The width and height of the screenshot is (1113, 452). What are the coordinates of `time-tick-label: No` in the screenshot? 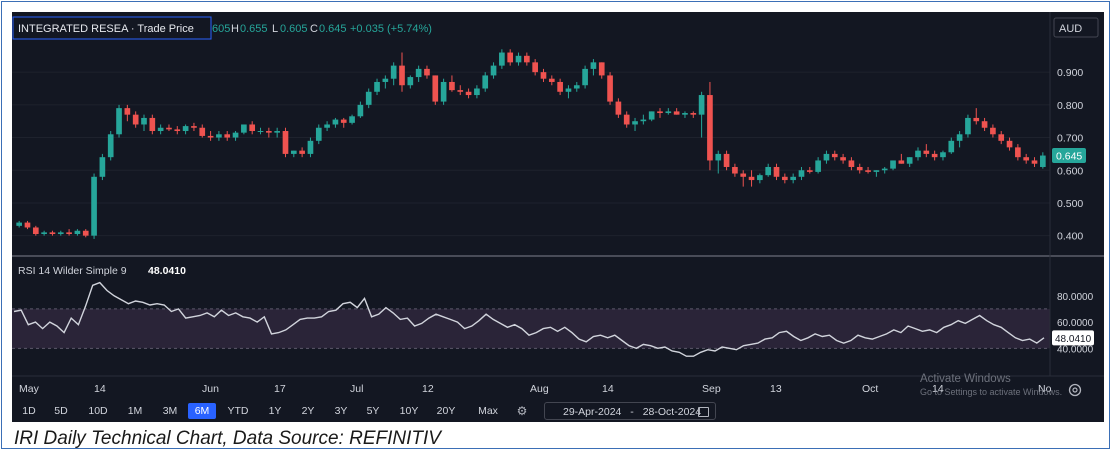 It's located at (1045, 389).